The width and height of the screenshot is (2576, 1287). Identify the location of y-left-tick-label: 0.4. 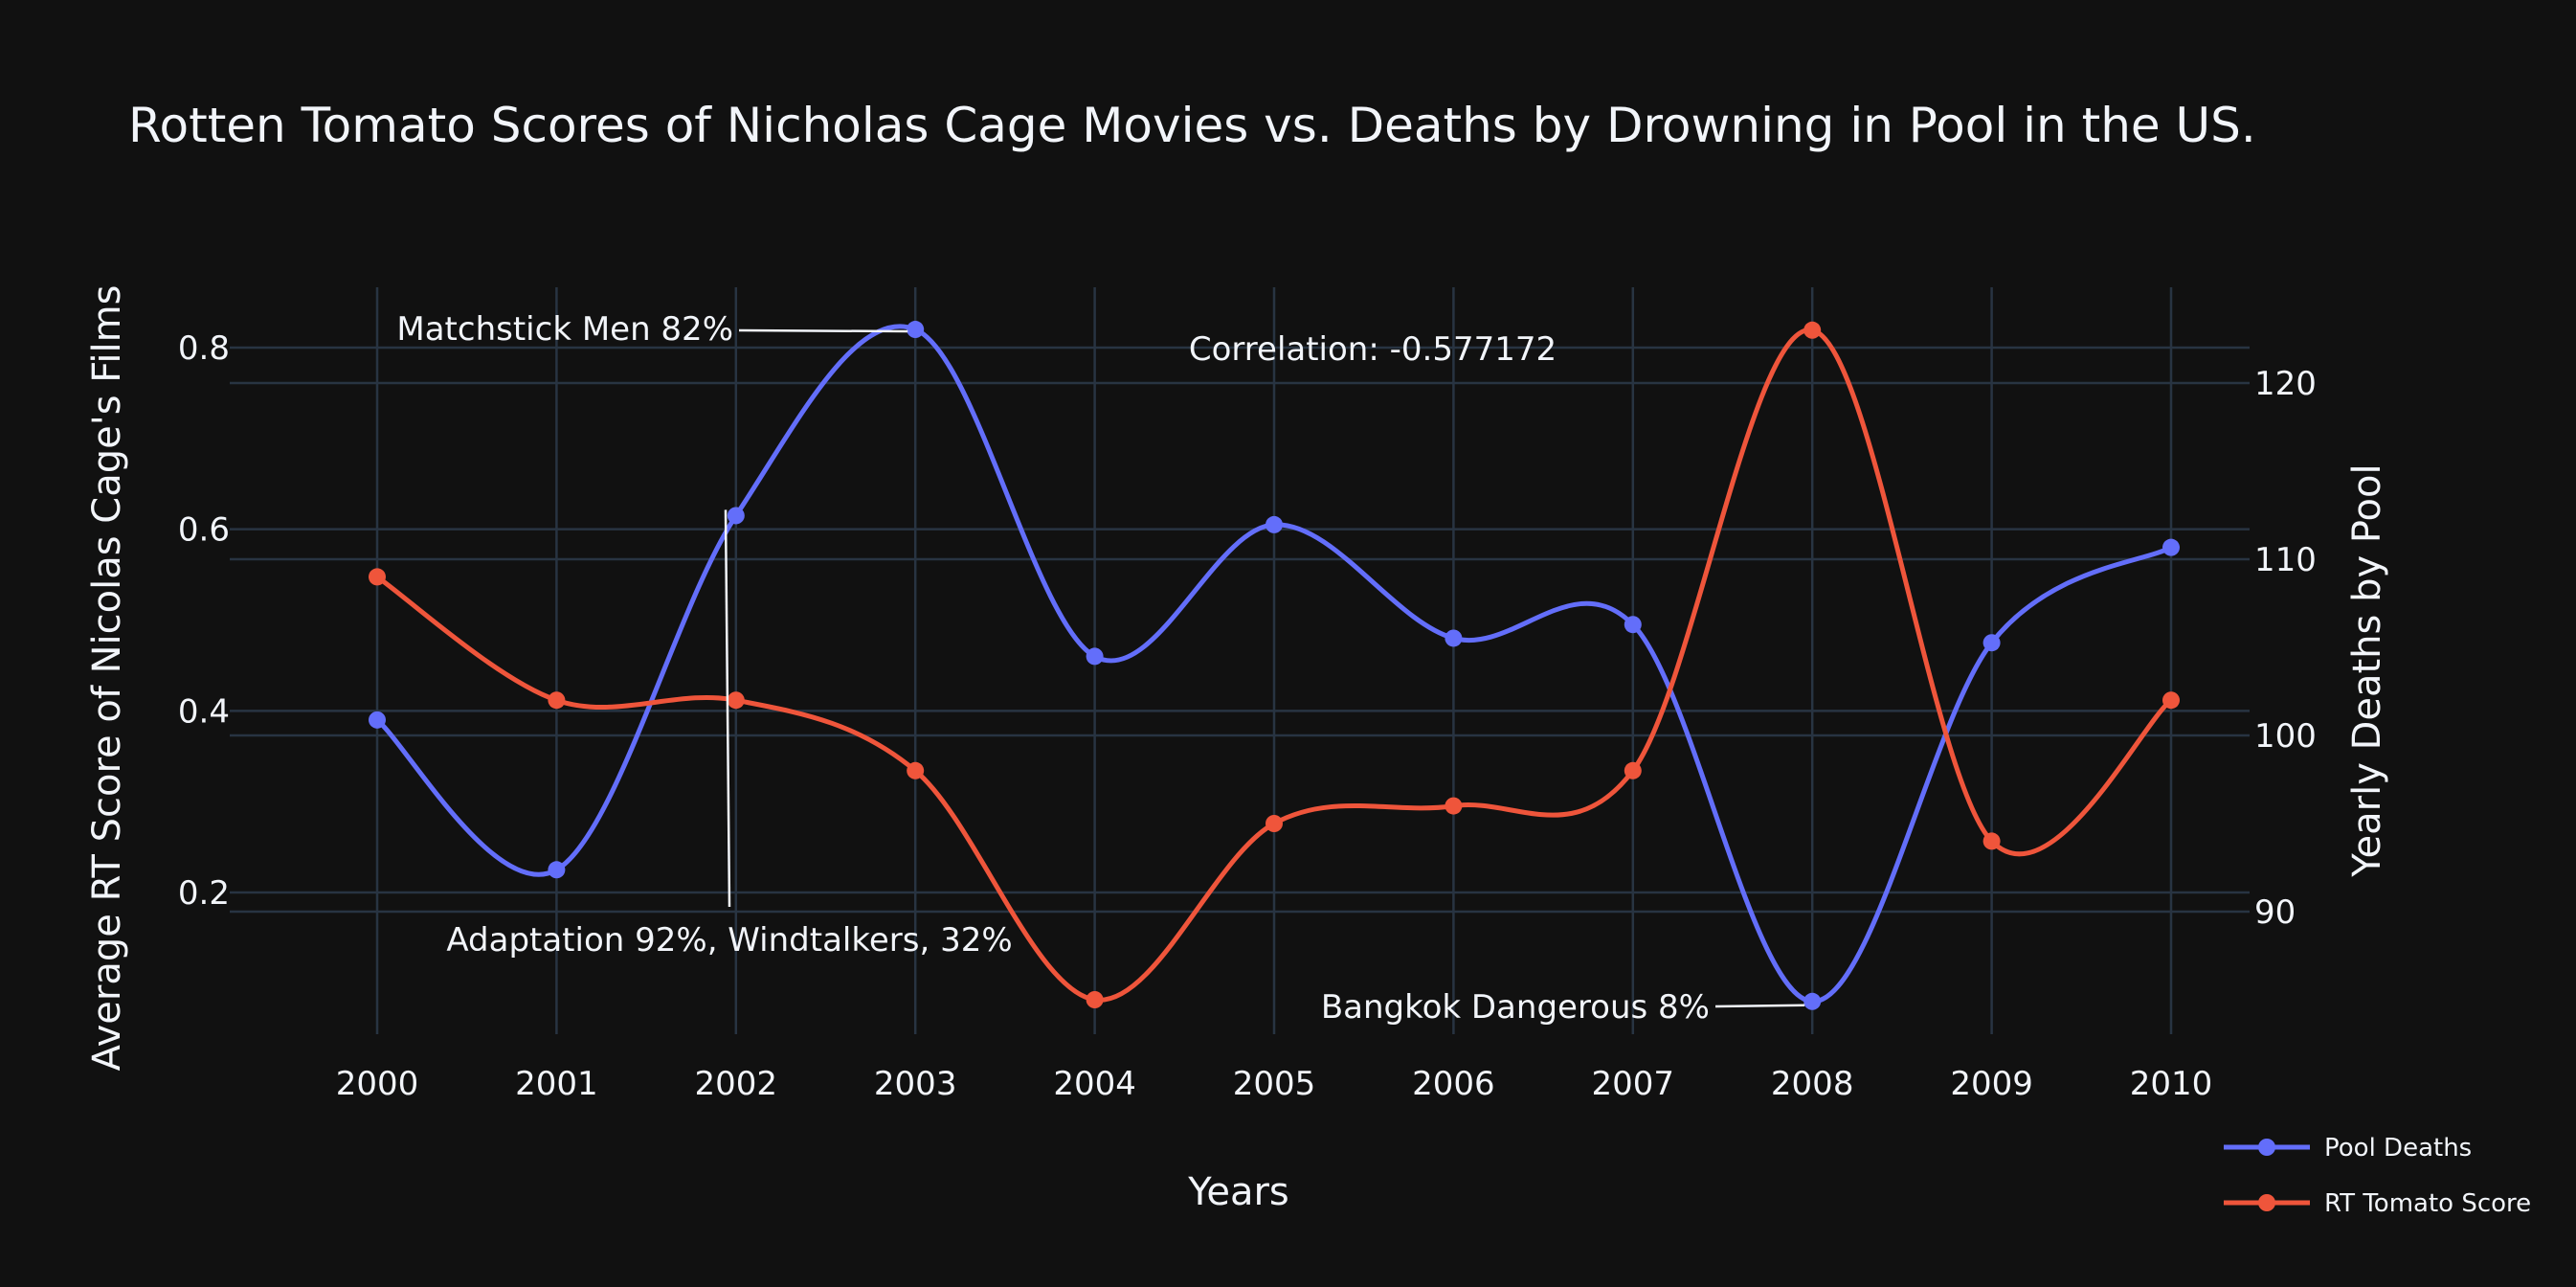
(204, 711).